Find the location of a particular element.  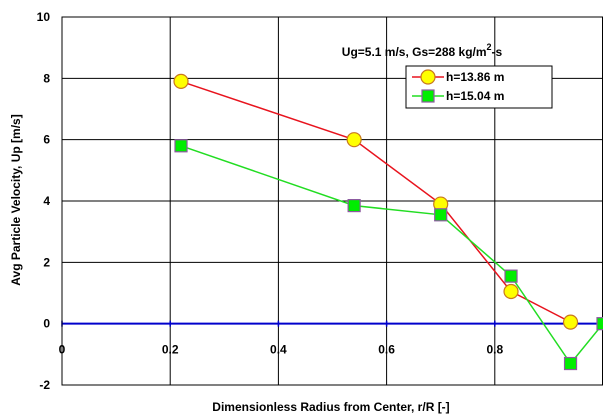

y-tick-label: 6 is located at coordinates (46, 140).